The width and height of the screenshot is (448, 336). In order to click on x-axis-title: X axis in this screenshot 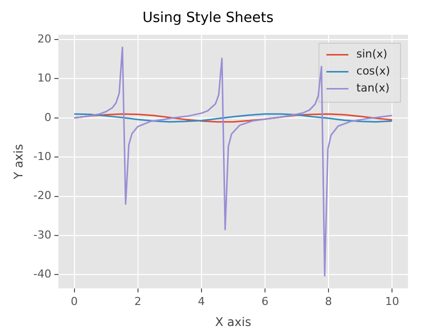, I will do `click(233, 321)`.